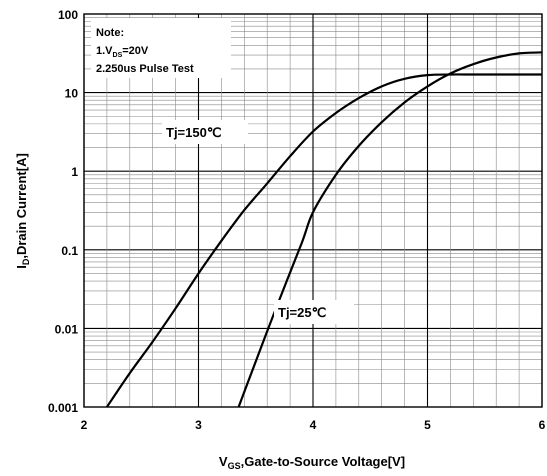 This screenshot has width=547, height=476. I want to click on x-axis-title: VGS,Gate-to-Source Voltage[V], so click(312, 462).